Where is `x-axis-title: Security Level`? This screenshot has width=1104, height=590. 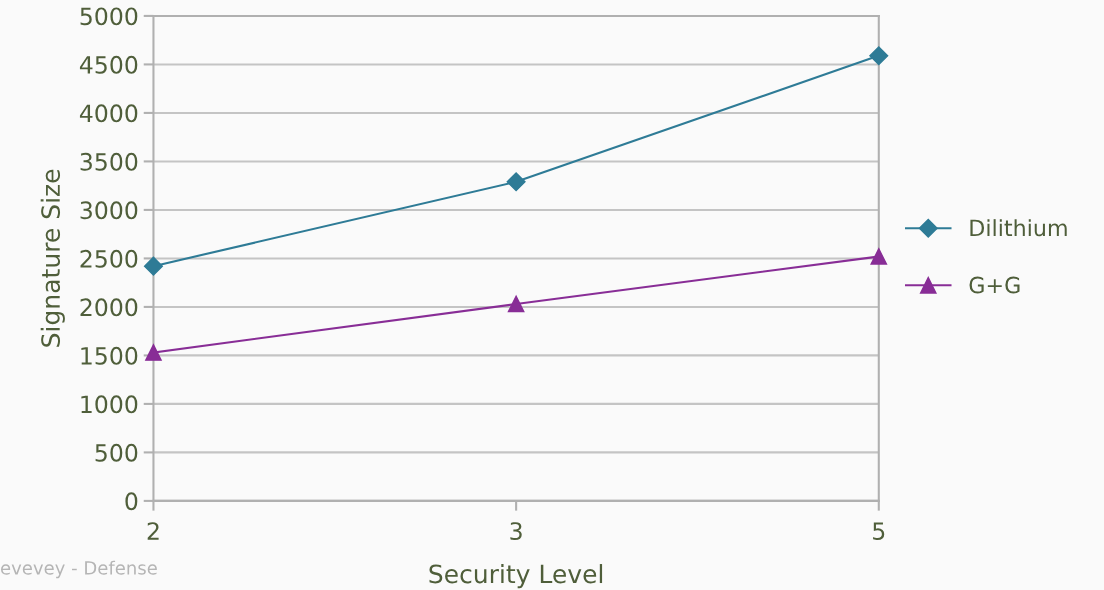 x-axis-title: Security Level is located at coordinates (516, 576).